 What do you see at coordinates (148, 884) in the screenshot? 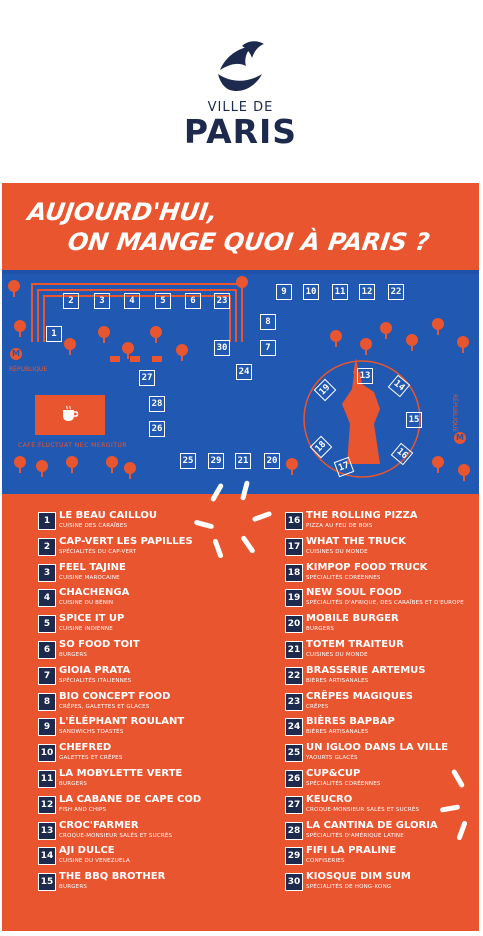
I see `vendor-item: 15 THE BBQ BROTHER BURGERS` at bounding box center [148, 884].